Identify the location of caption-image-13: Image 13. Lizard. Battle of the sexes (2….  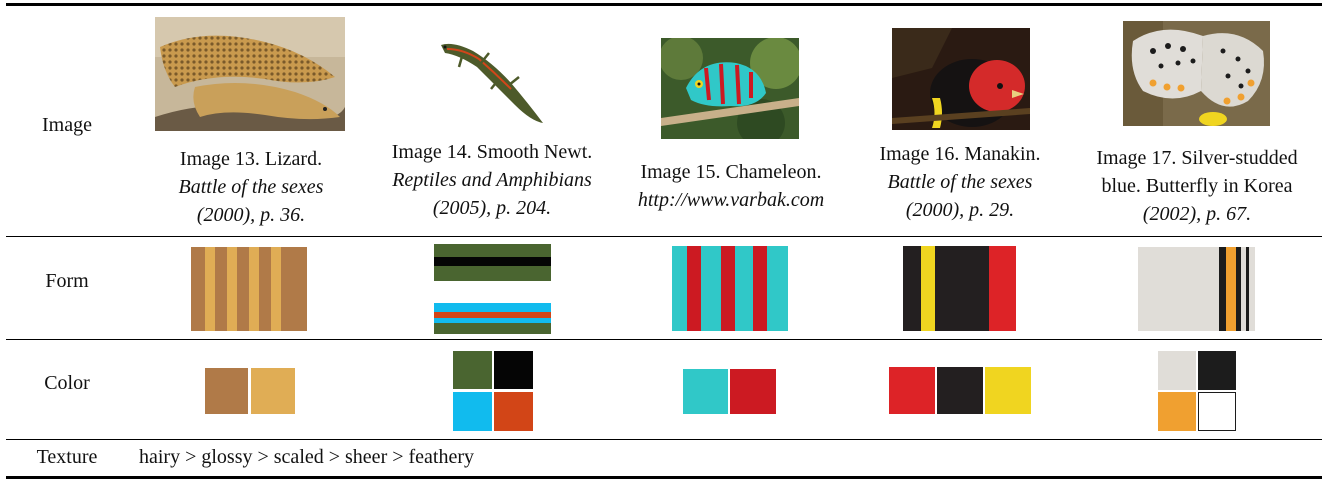
(251, 187).